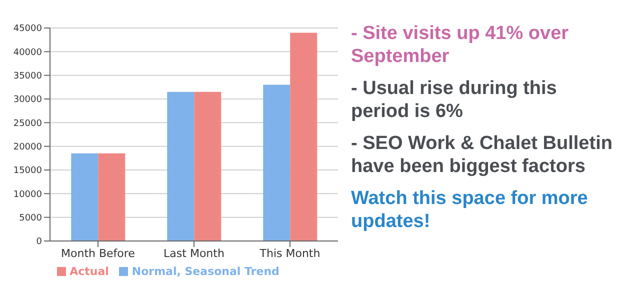  I want to click on y-tick-label: 10000, so click(27, 195).